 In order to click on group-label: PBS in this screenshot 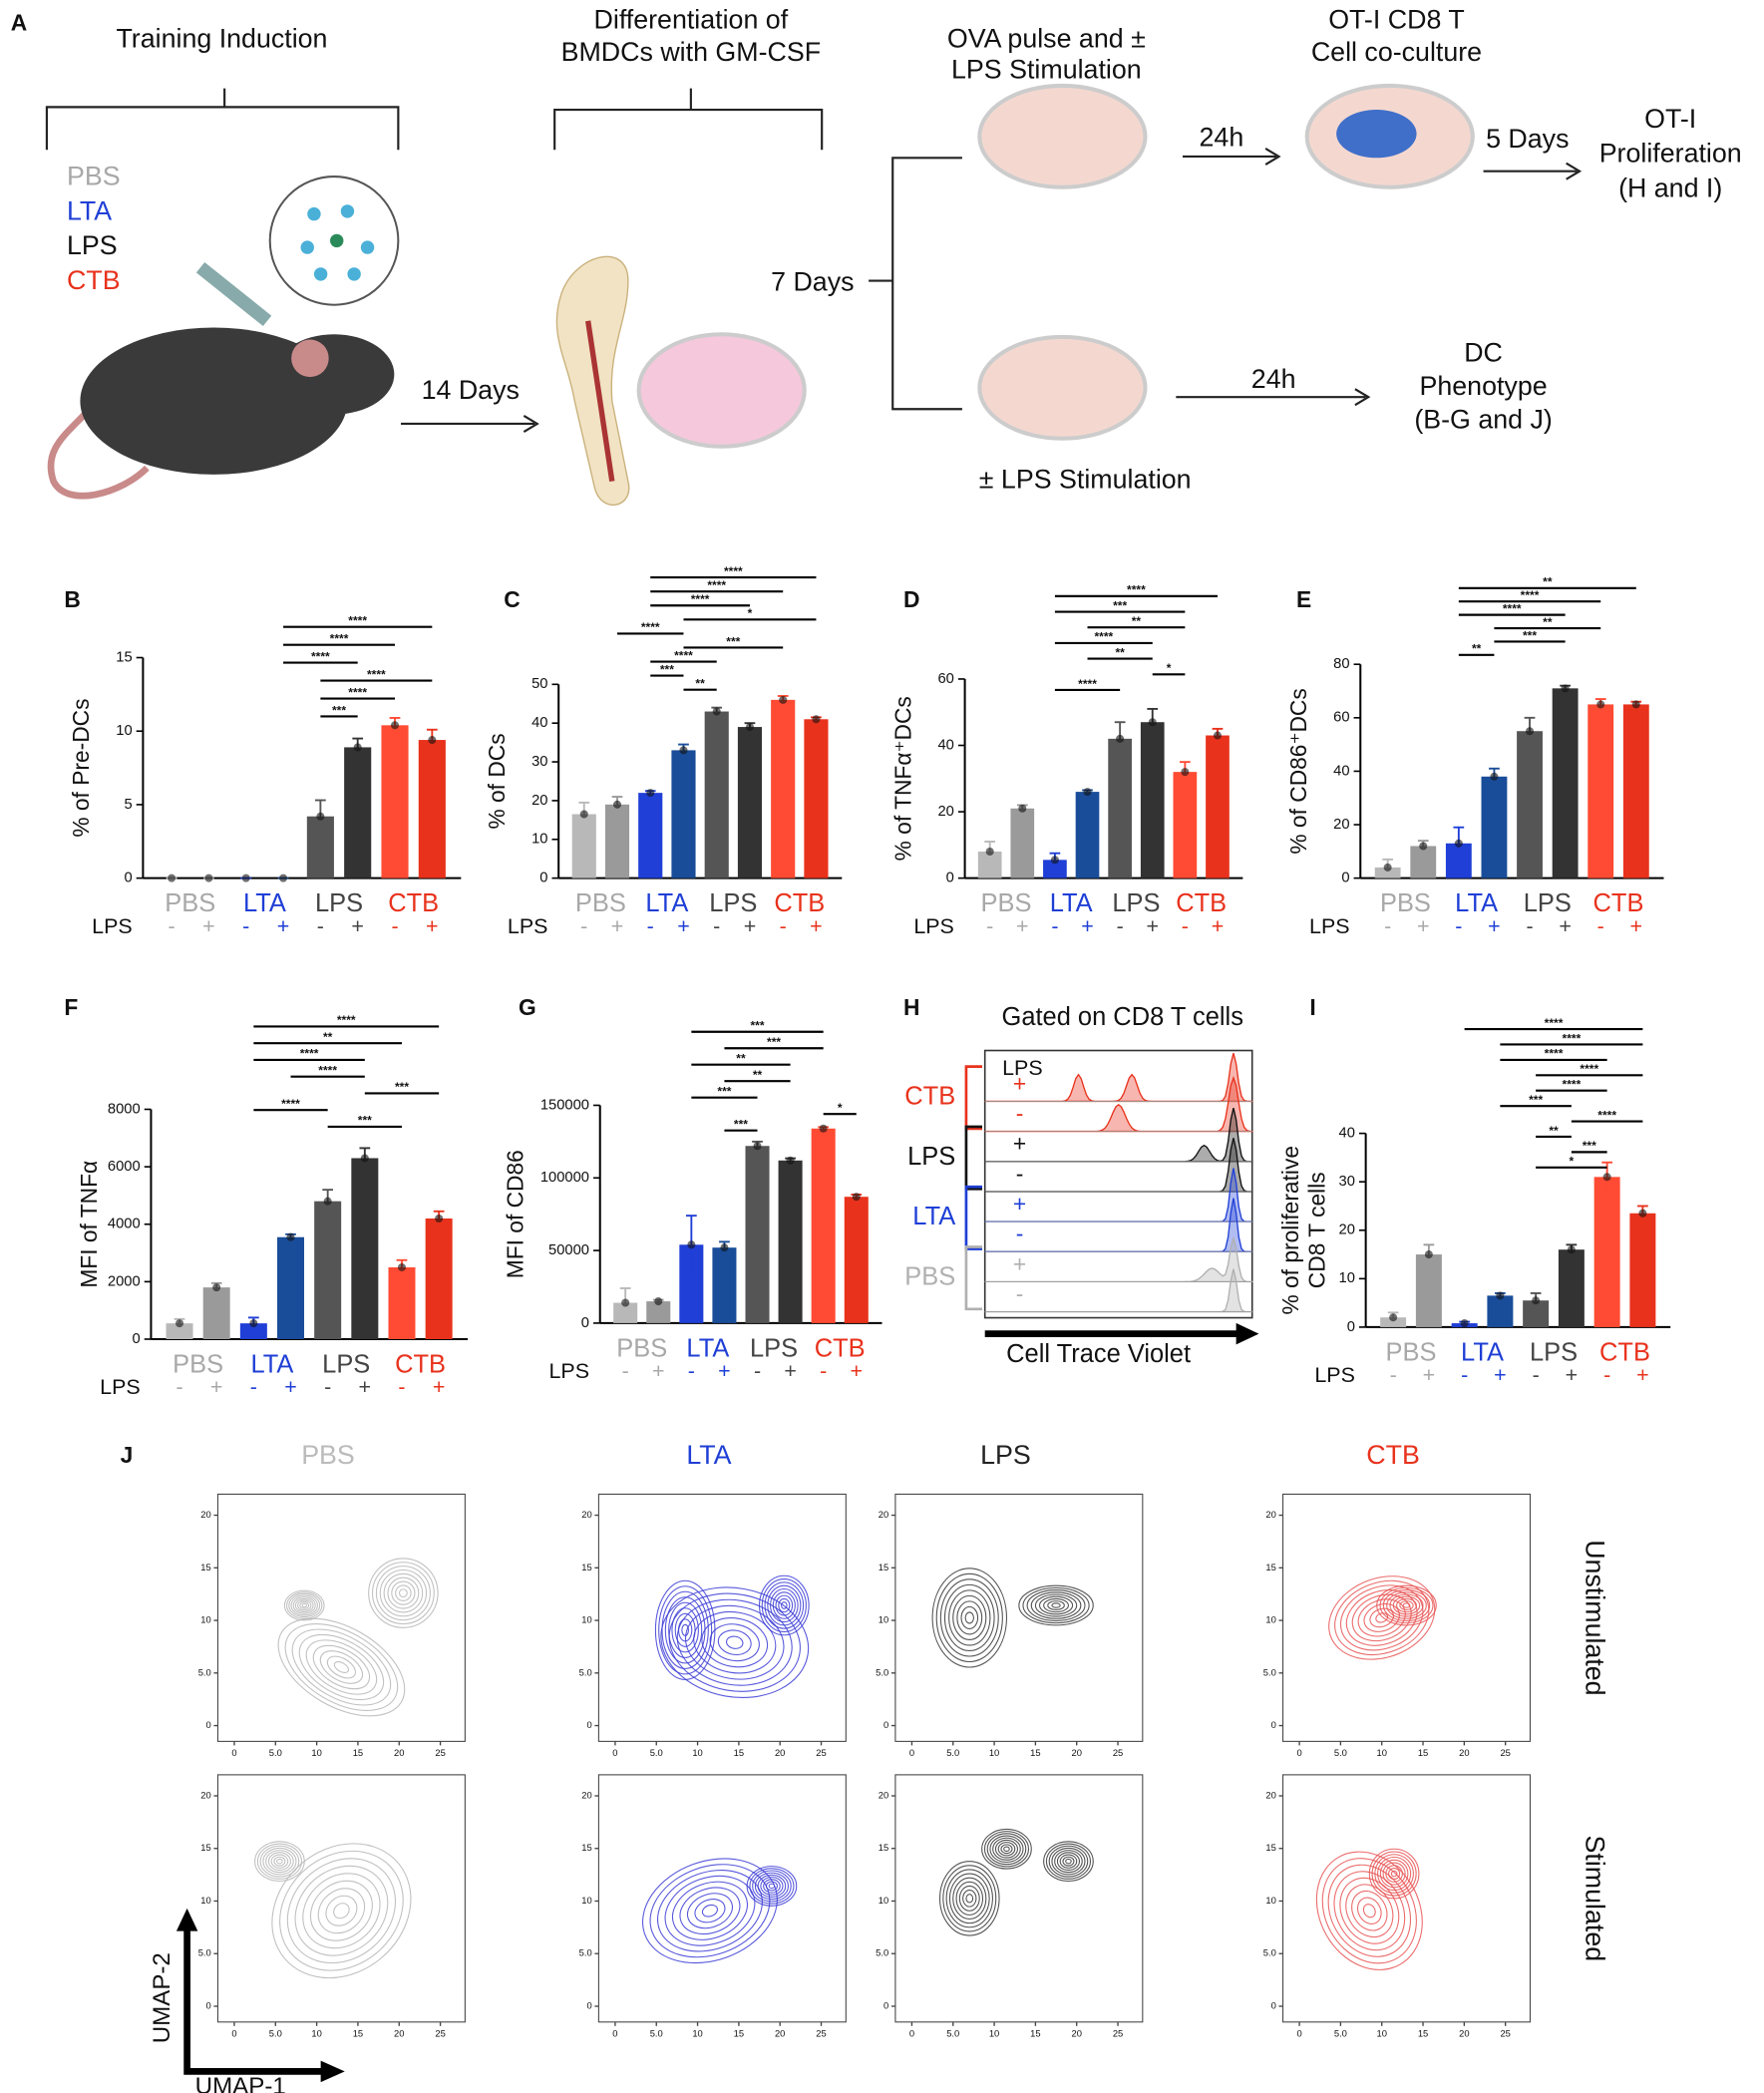, I will do `click(198, 1365)`.